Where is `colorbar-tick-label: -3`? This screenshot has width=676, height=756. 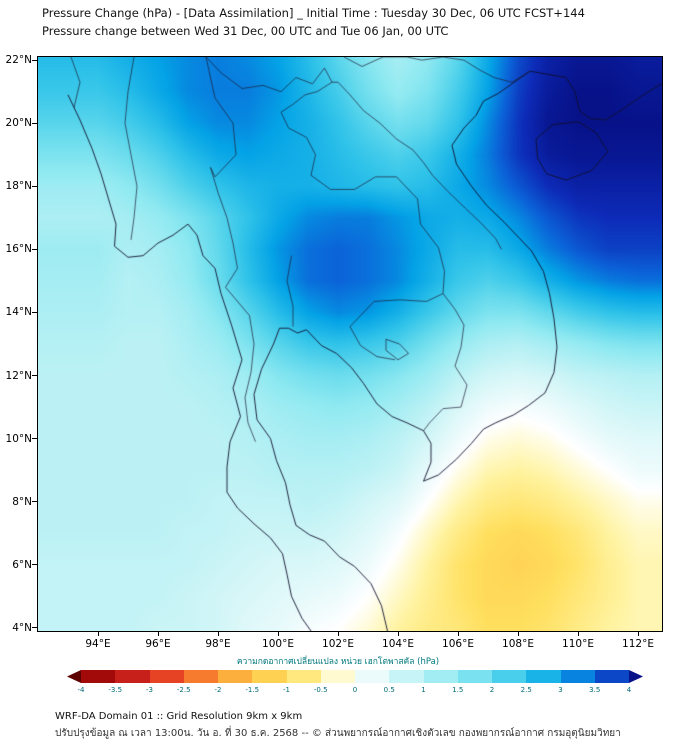 colorbar-tick-label: -3 is located at coordinates (149, 690).